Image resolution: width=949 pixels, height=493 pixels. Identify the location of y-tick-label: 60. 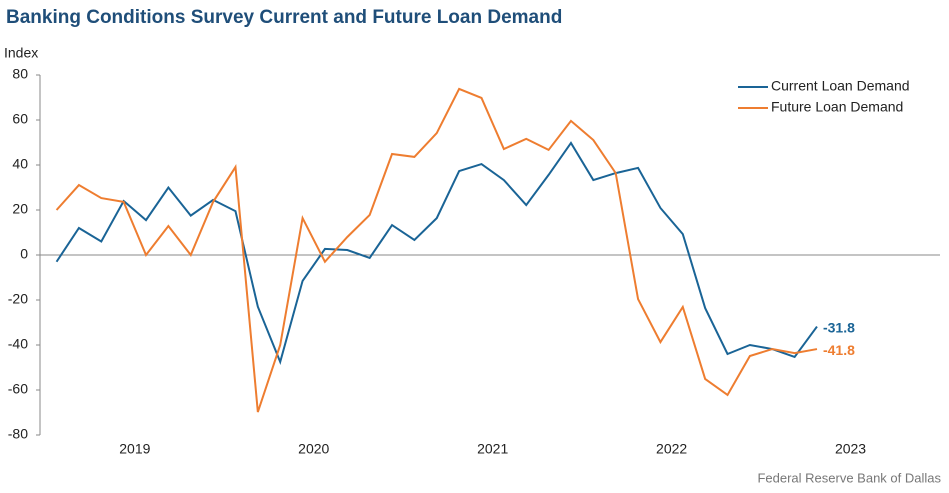
(20, 119).